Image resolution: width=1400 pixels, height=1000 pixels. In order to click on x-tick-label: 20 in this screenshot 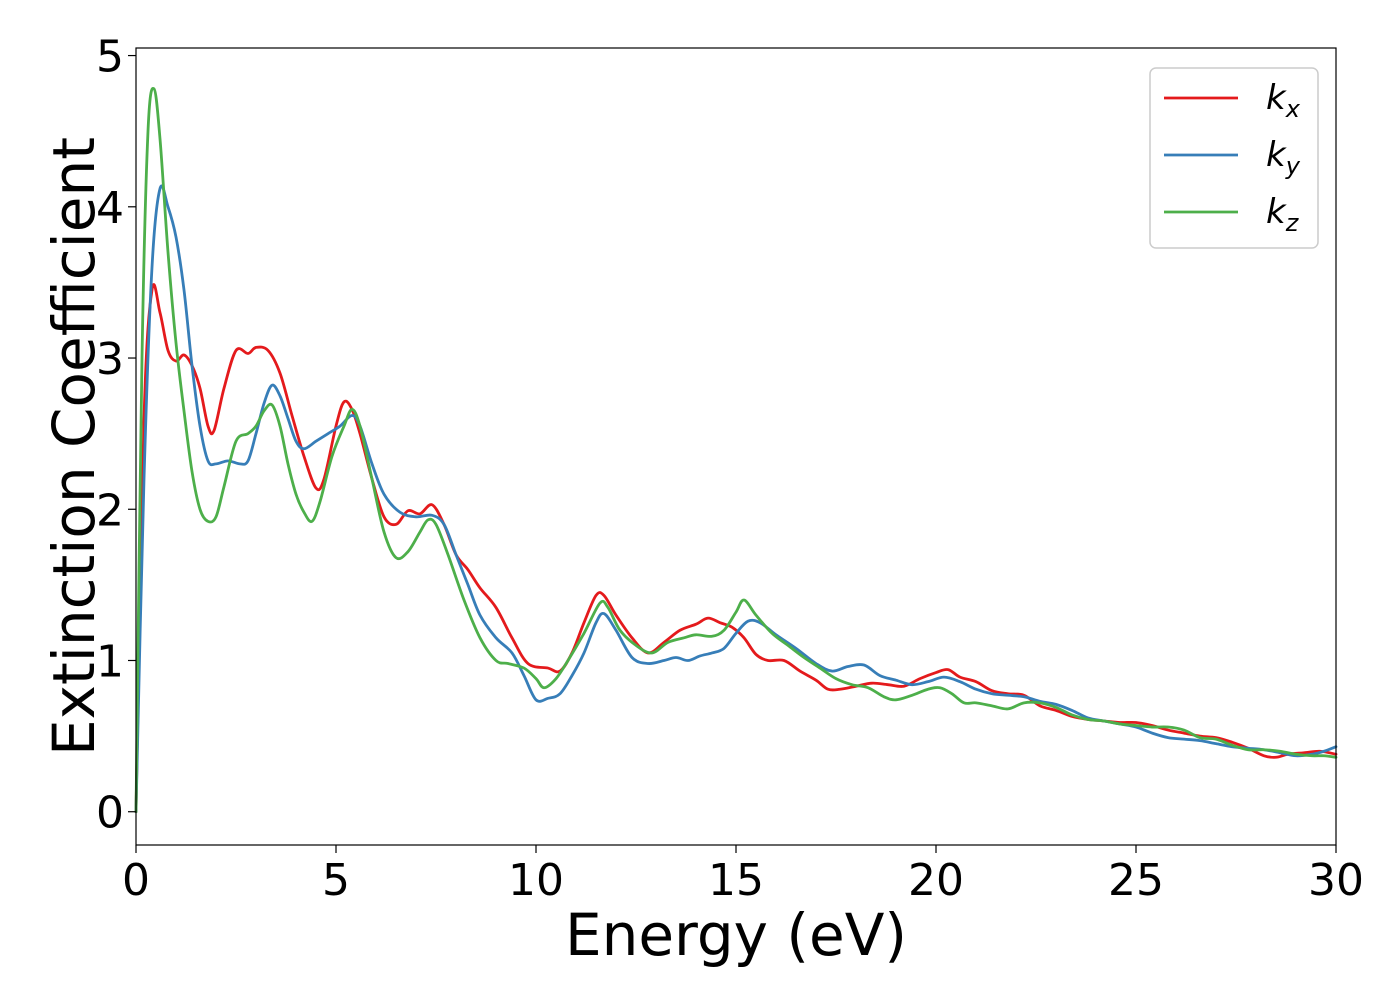, I will do `click(936, 880)`.